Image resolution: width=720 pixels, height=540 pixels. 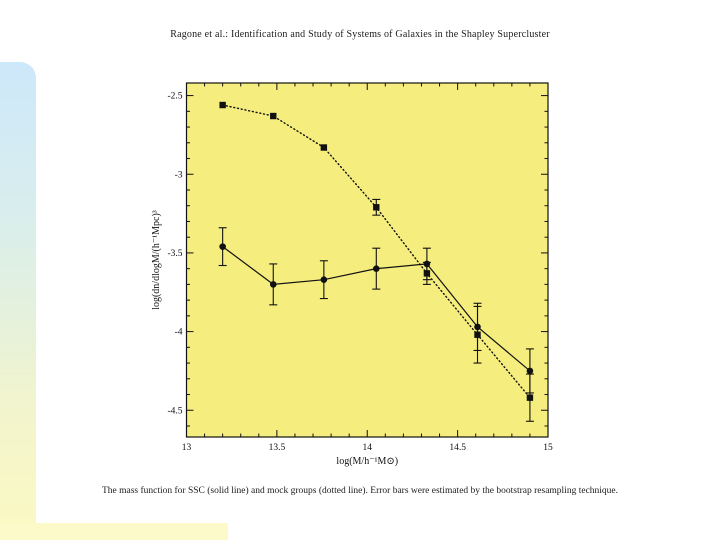 What do you see at coordinates (156, 260) in the screenshot?
I see `y-axis-label: log(dn/dlogM/(h⁻¹Mpc)³` at bounding box center [156, 260].